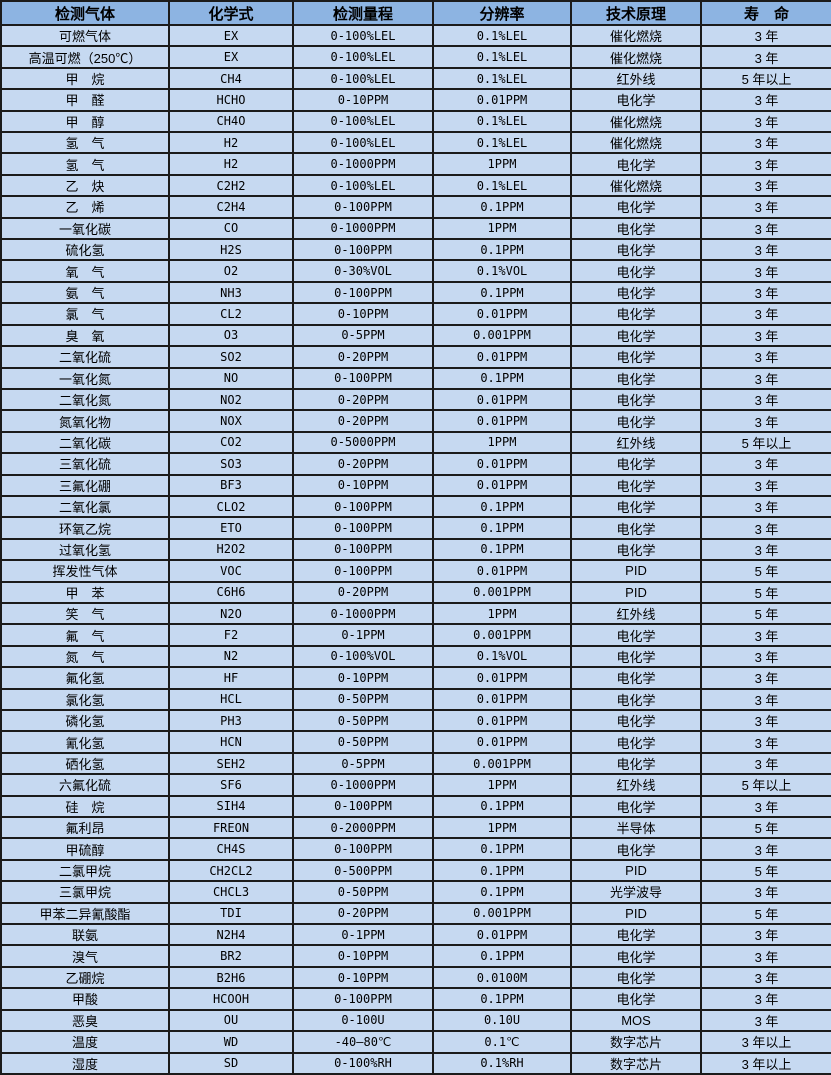 This screenshot has height=1075, width=831. What do you see at coordinates (85, 228) in the screenshot?
I see `cell-gas: 一氧化碳` at bounding box center [85, 228].